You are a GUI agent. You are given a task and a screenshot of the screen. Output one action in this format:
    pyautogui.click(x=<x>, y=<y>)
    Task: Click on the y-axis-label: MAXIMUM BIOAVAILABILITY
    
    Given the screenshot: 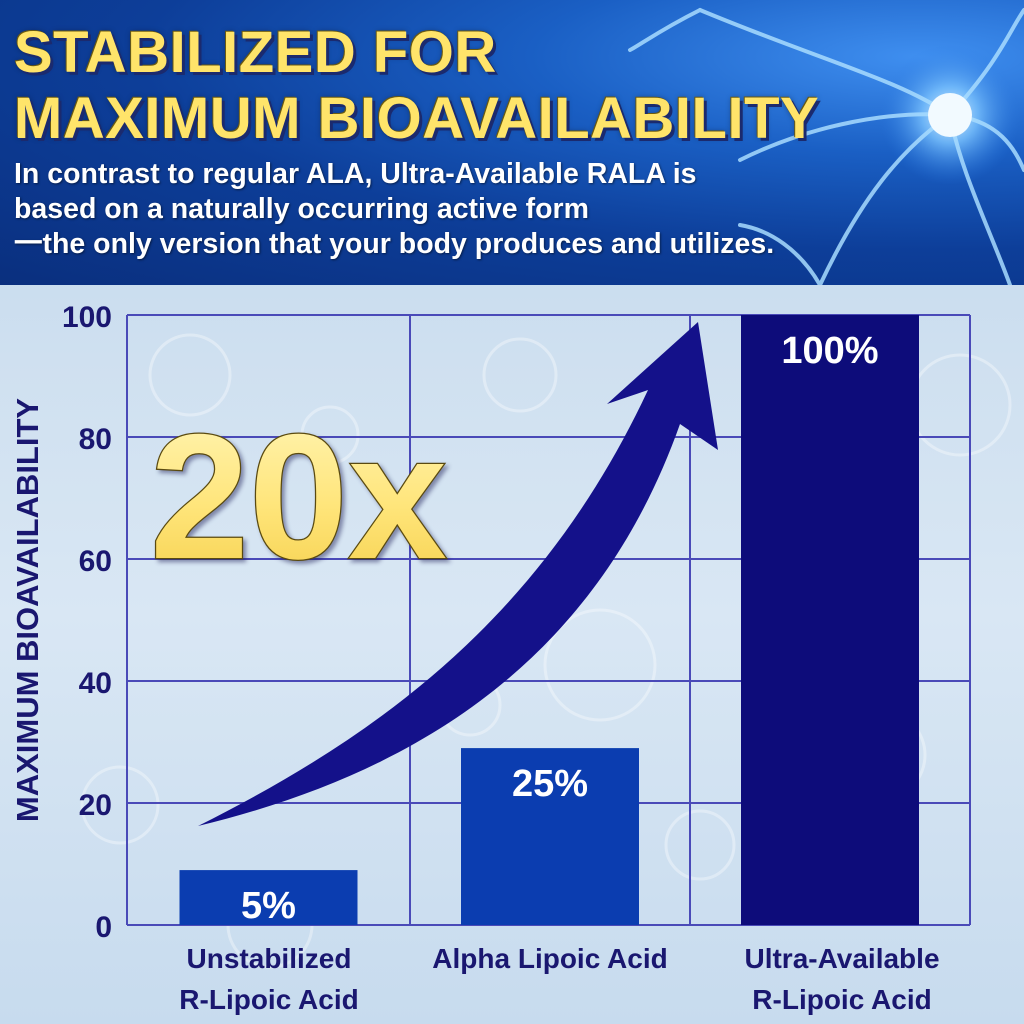 What is the action you would take?
    pyautogui.click(x=27, y=610)
    